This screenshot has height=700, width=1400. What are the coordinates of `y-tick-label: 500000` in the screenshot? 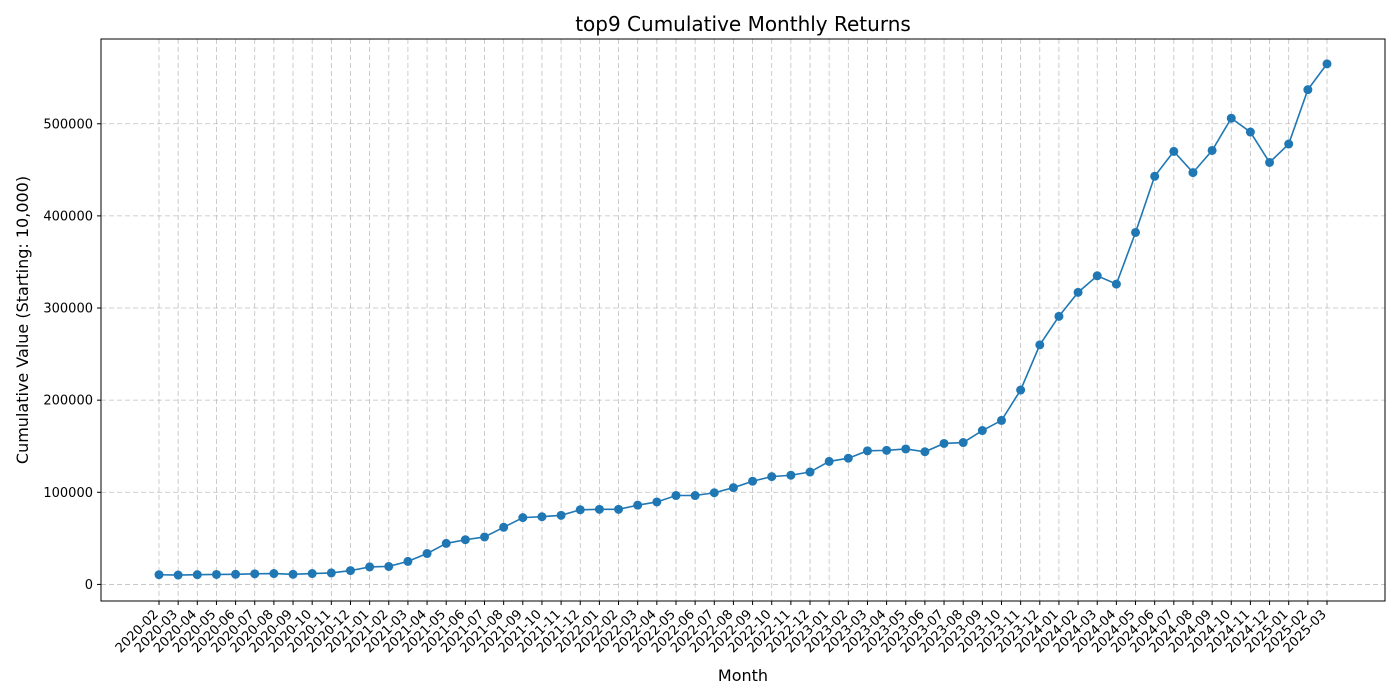 It's located at (68, 124).